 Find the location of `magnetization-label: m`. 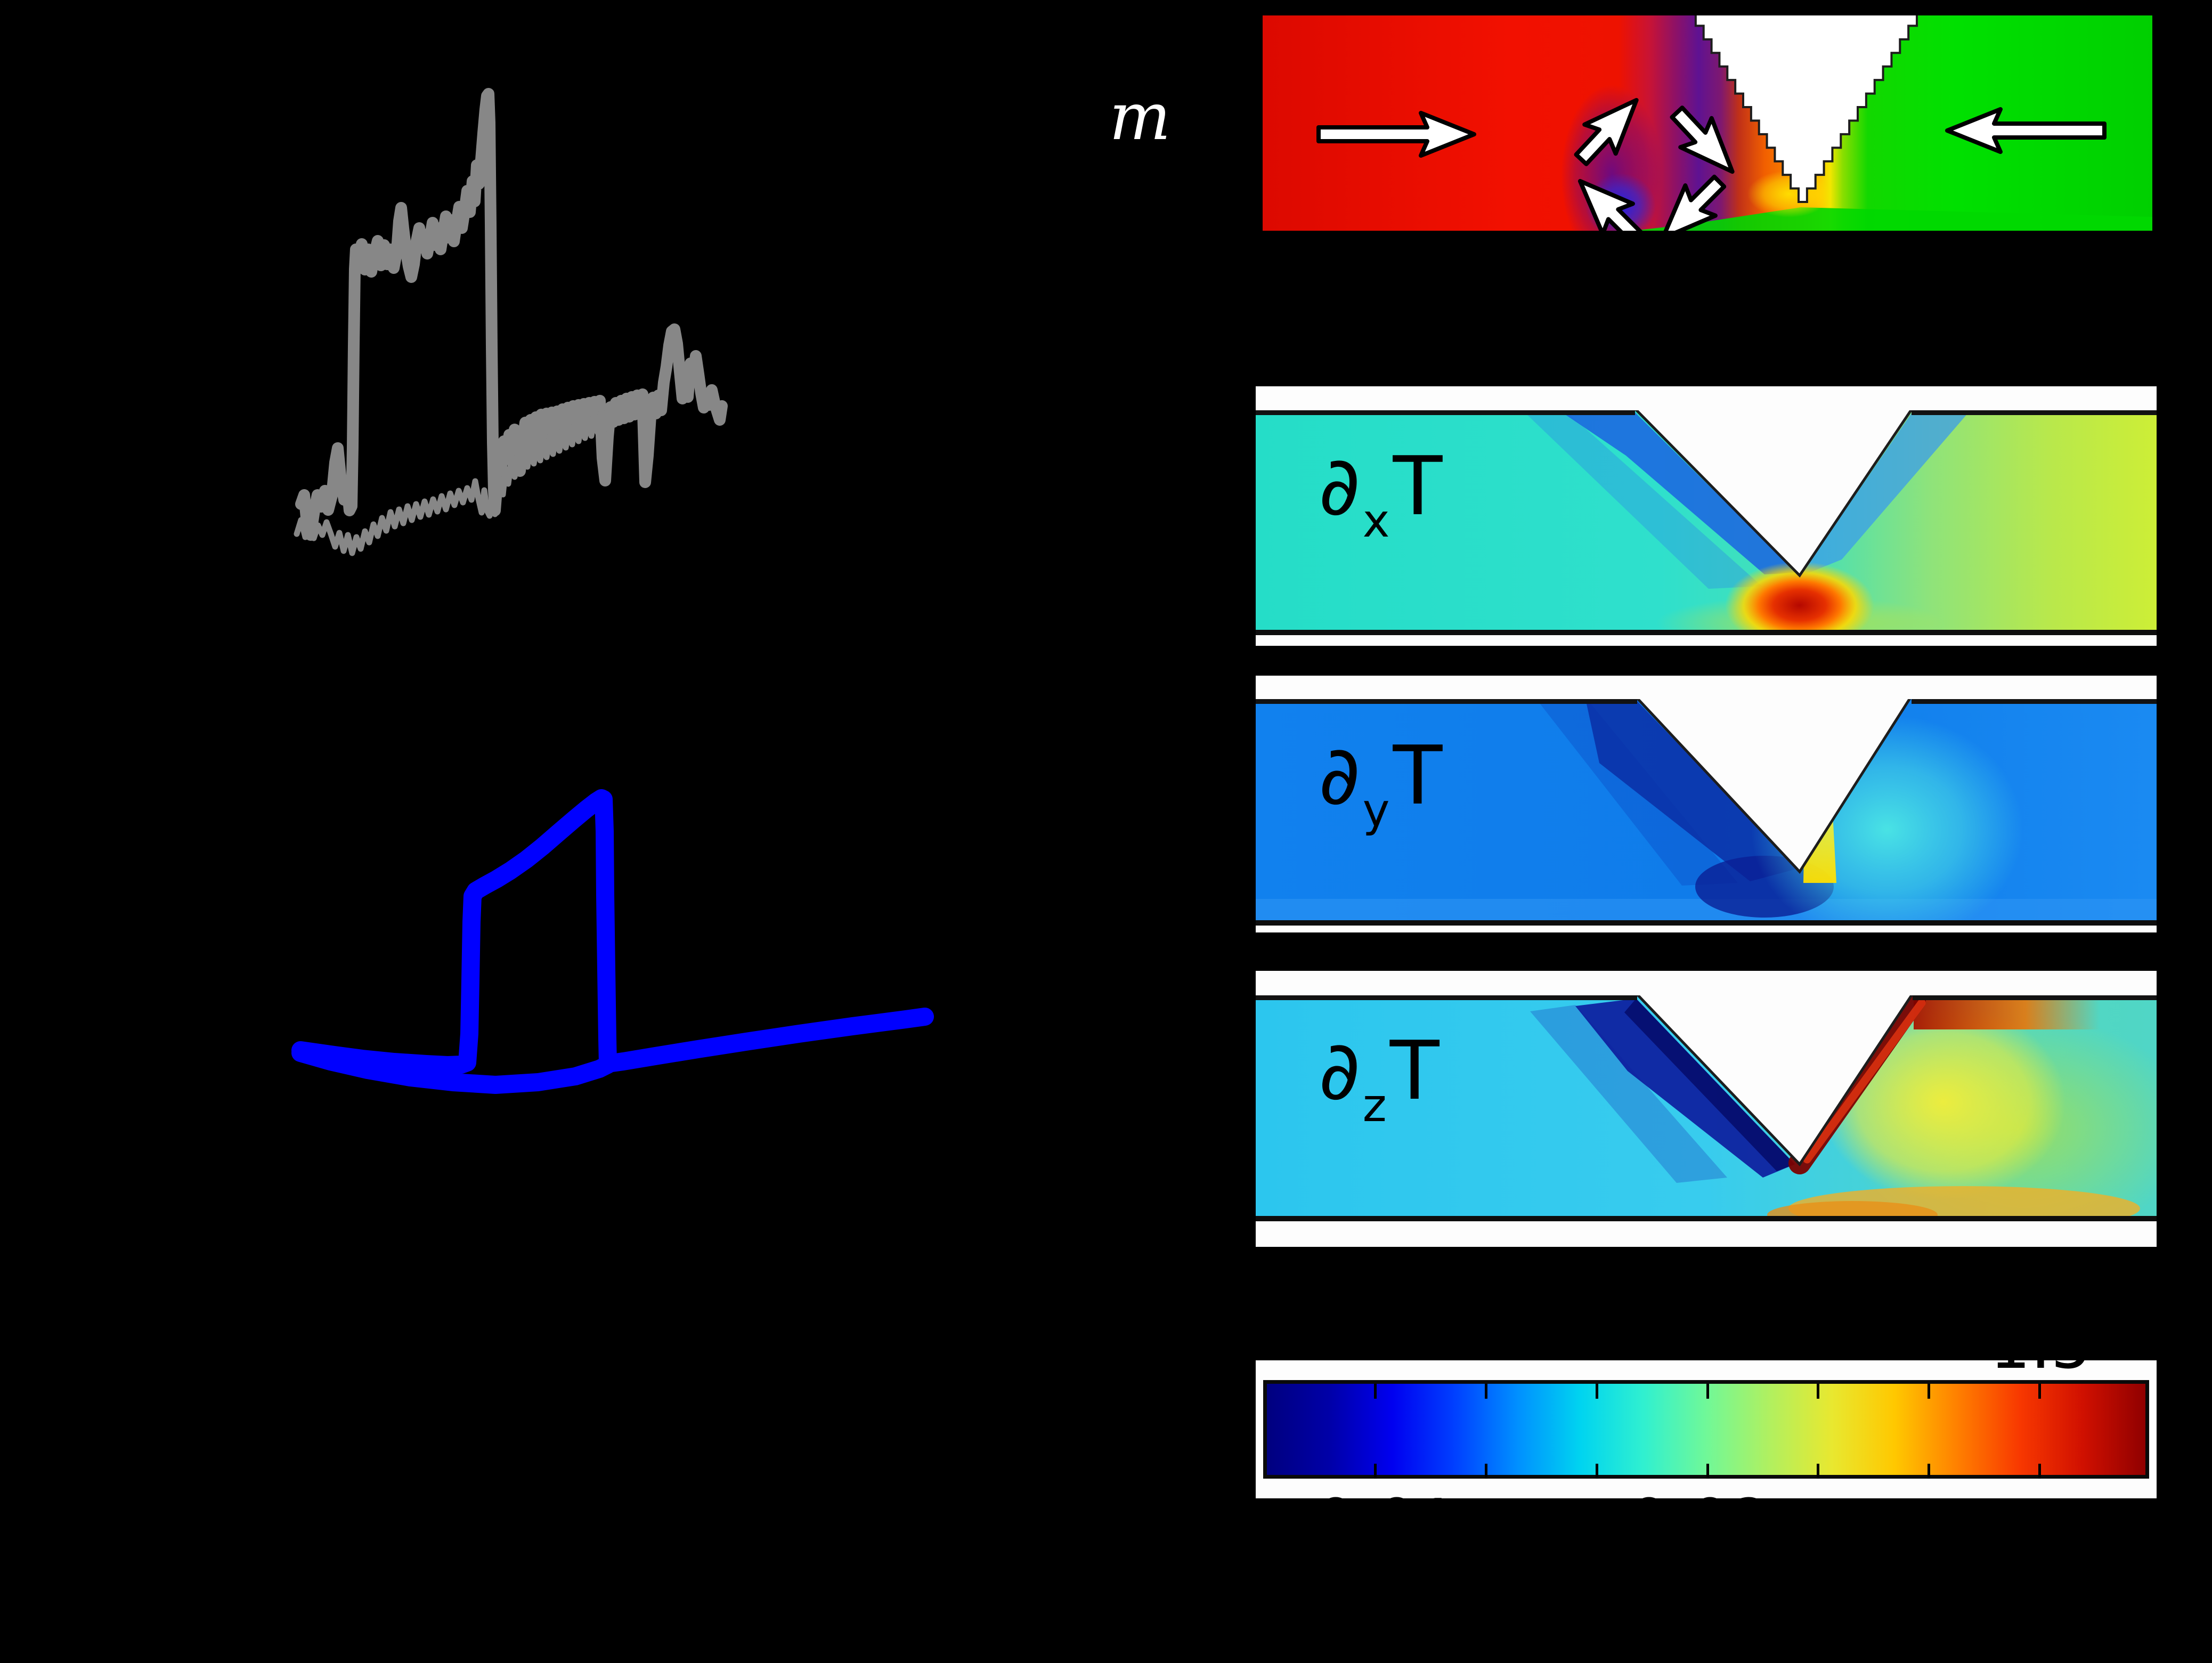

magnetization-label: m is located at coordinates (1140, 117).